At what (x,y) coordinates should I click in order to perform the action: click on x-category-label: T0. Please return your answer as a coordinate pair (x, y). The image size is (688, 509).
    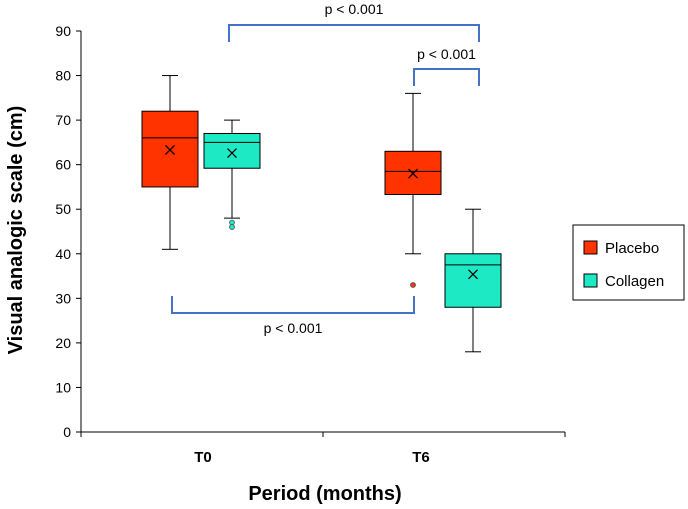
    Looking at the image, I should click on (203, 457).